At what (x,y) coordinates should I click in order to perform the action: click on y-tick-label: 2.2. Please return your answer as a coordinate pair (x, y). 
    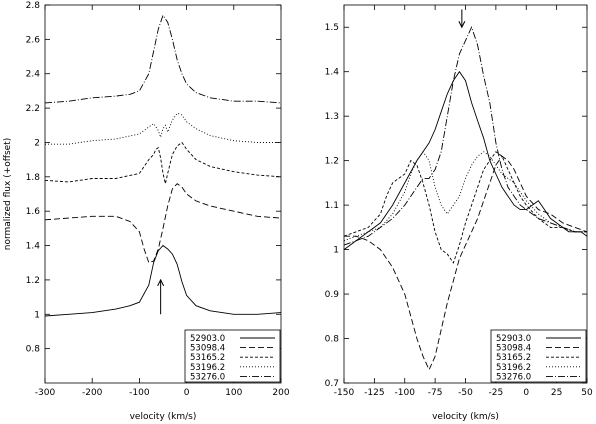
    Looking at the image, I should click on (33, 109).